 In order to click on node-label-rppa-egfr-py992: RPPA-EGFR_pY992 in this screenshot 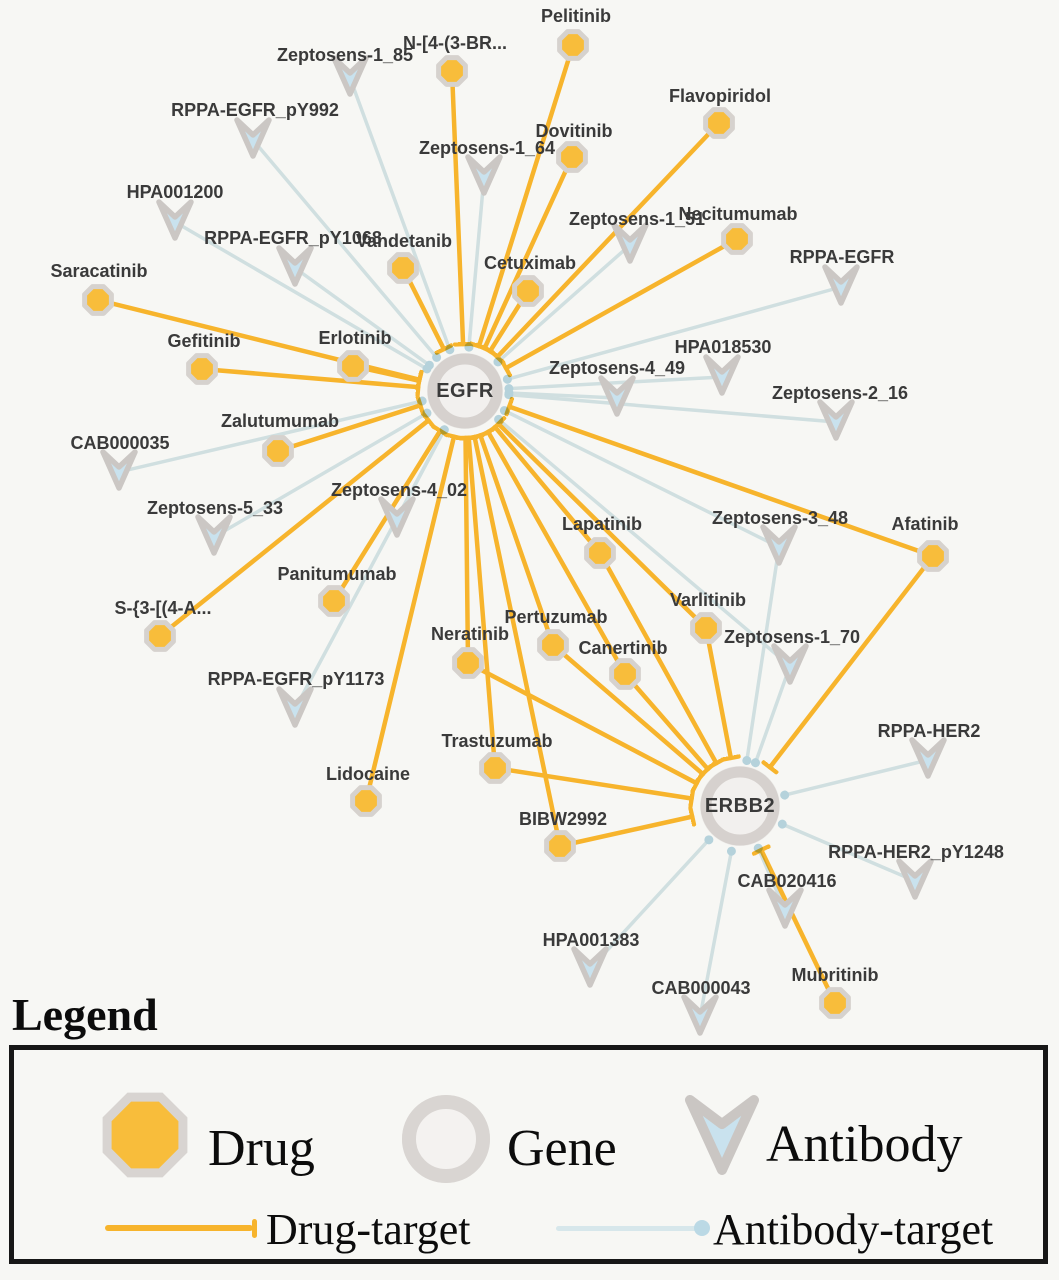, I will do `click(255, 110)`.